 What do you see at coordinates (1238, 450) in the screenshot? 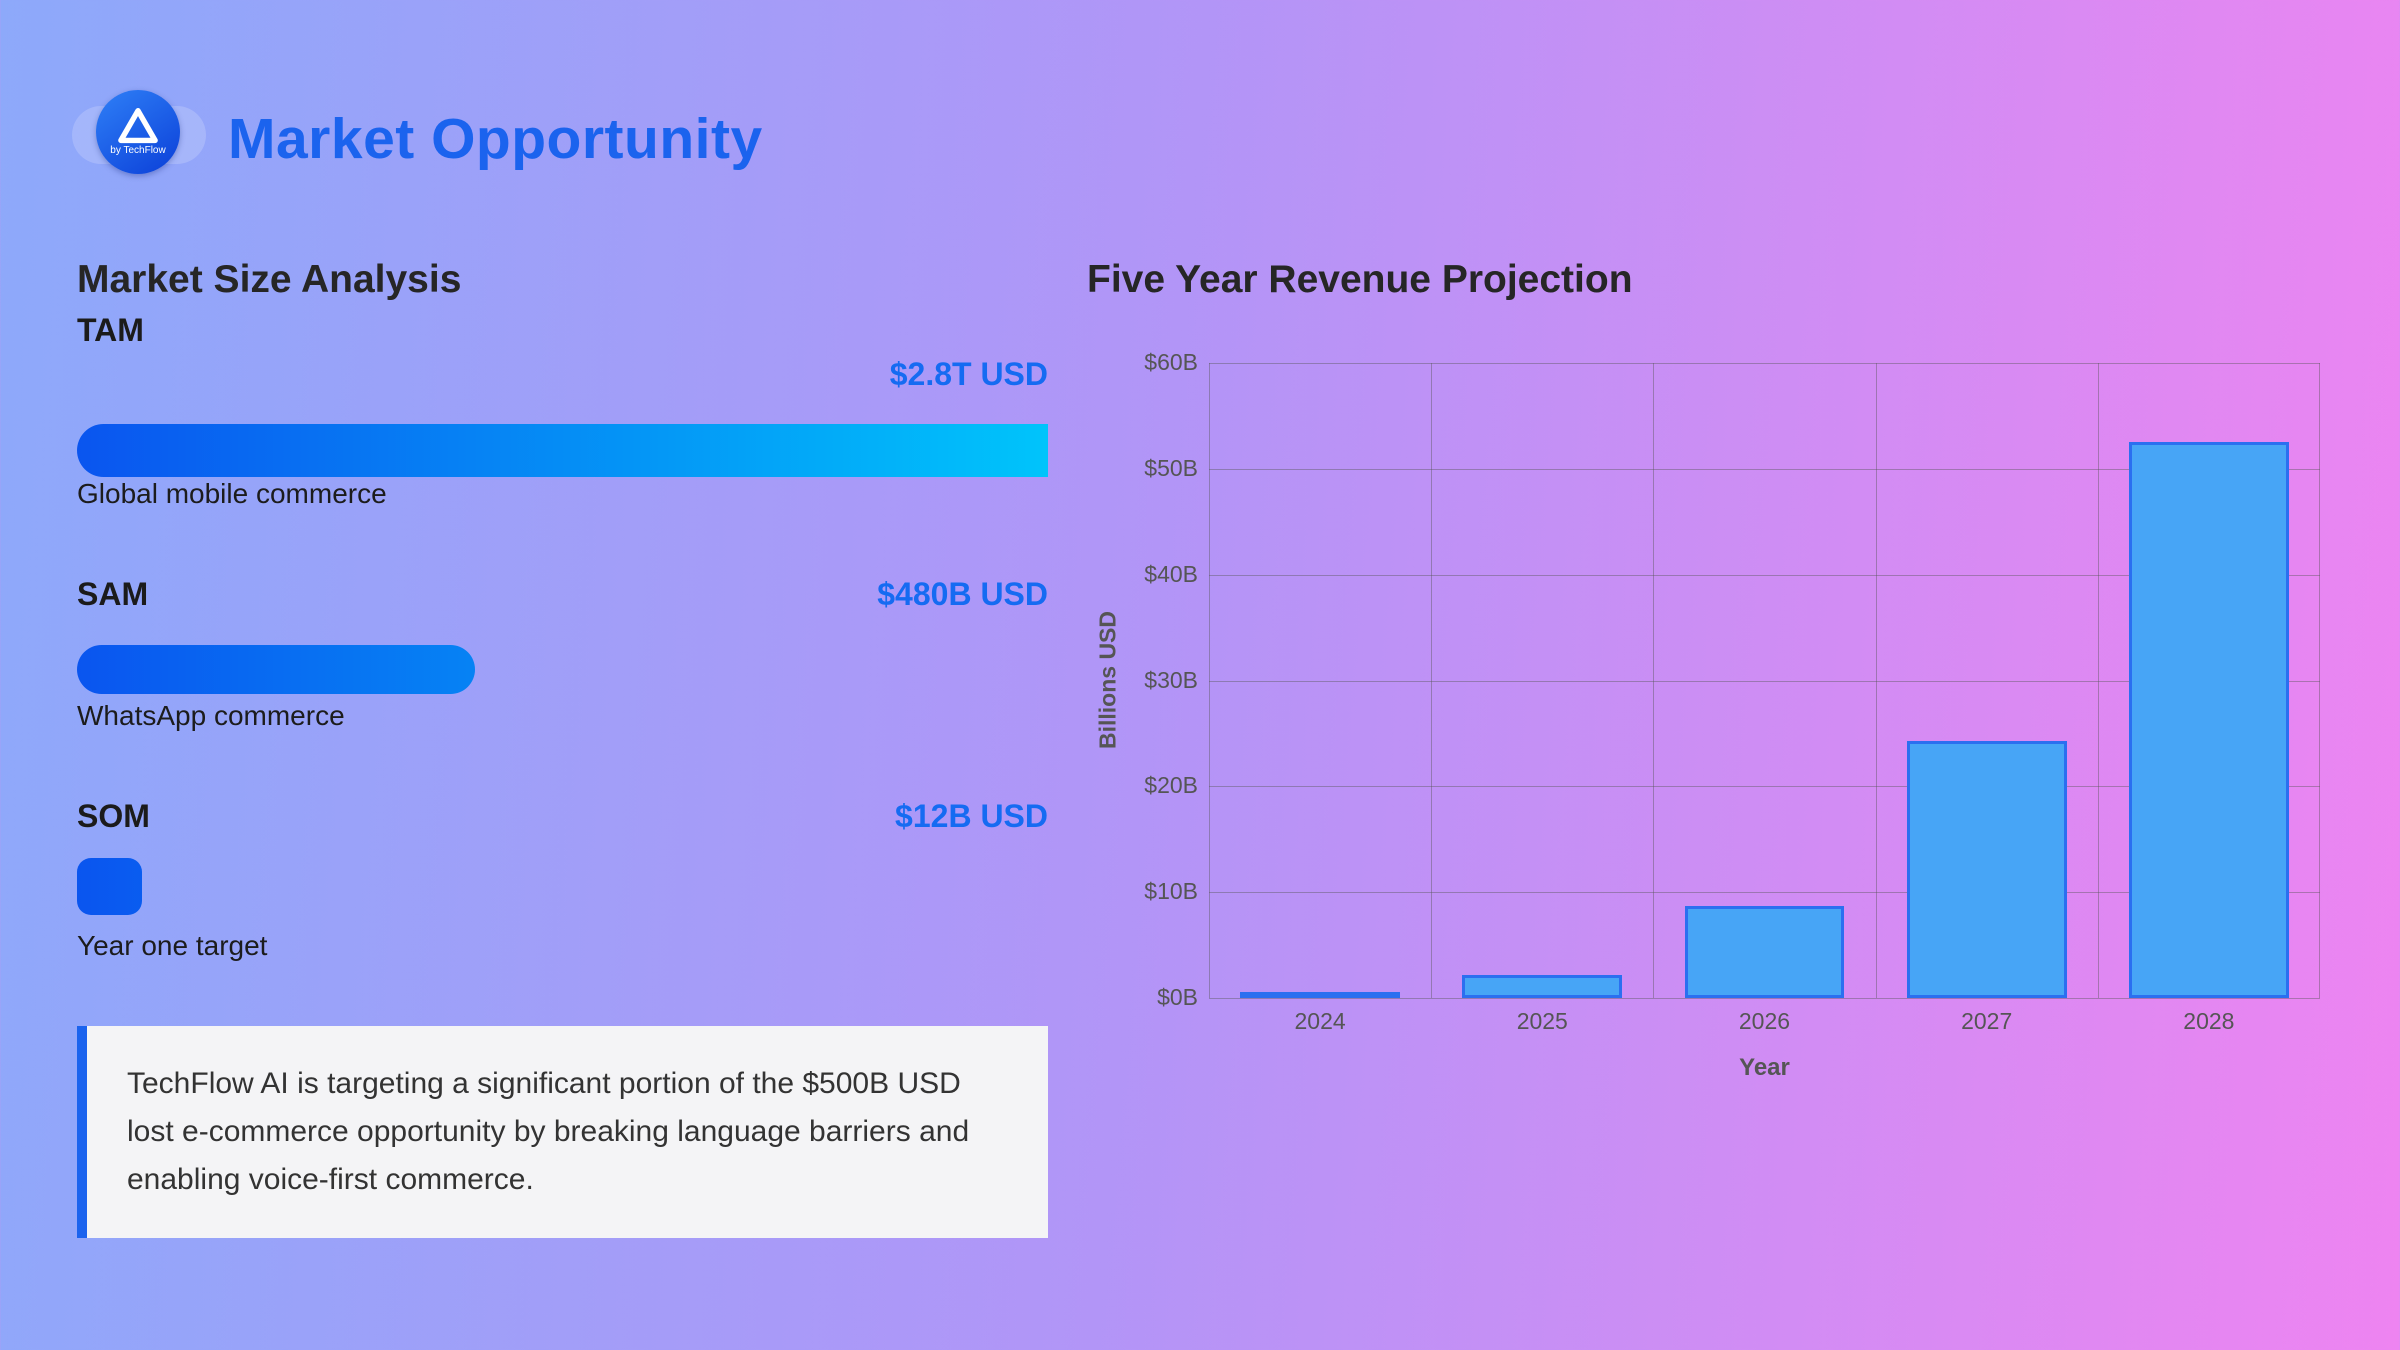
I see `tam-bar` at bounding box center [1238, 450].